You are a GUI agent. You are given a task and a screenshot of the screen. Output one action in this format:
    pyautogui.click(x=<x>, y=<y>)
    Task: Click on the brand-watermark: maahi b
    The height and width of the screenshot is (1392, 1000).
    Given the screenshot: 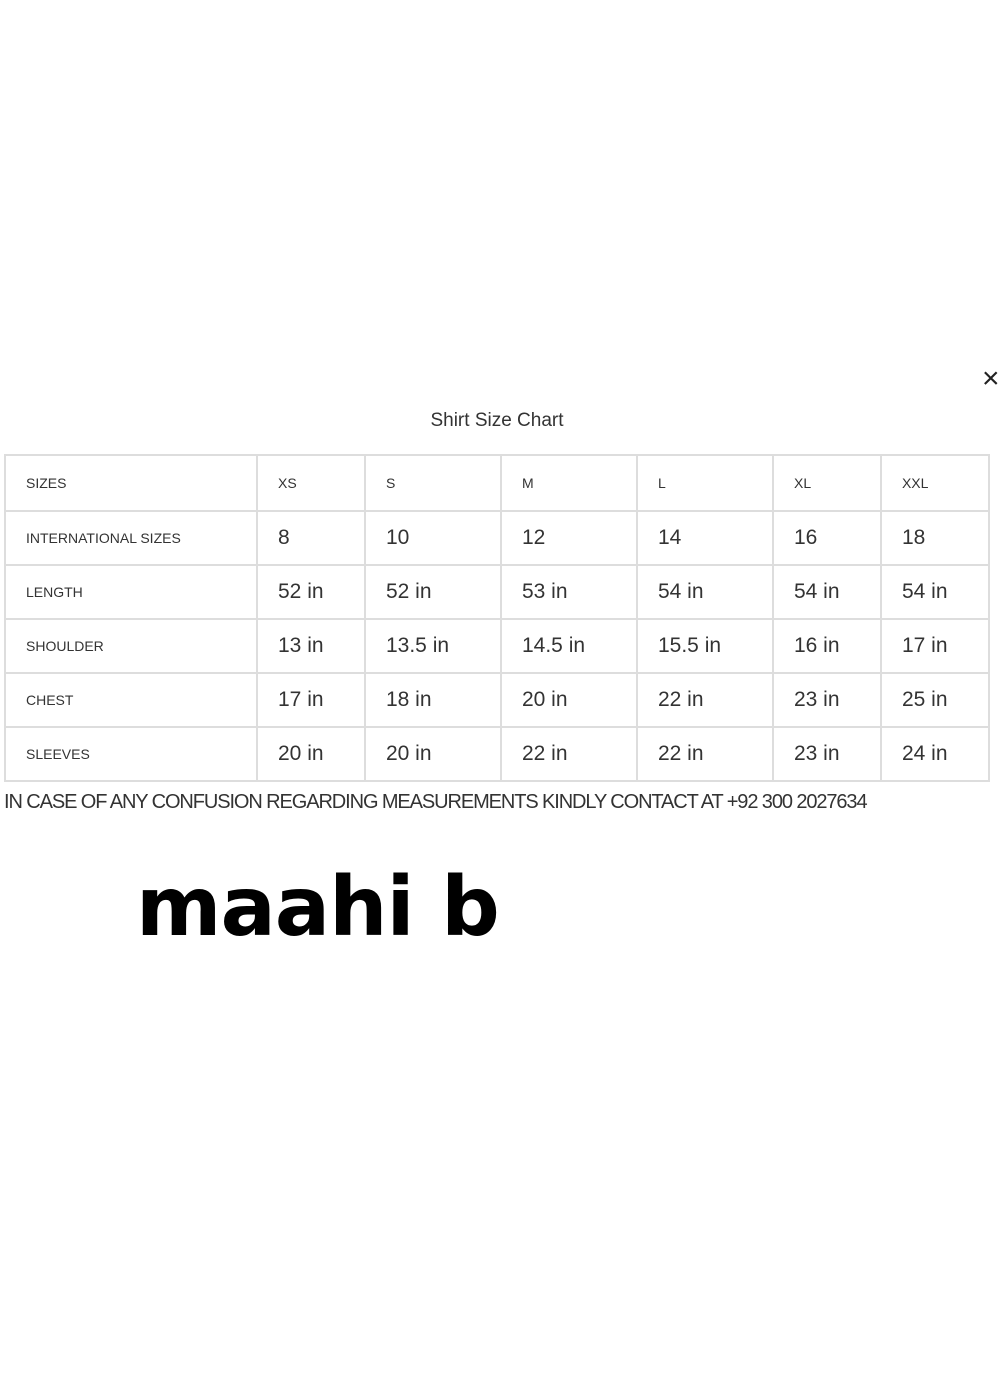 What is the action you would take?
    pyautogui.click(x=318, y=907)
    